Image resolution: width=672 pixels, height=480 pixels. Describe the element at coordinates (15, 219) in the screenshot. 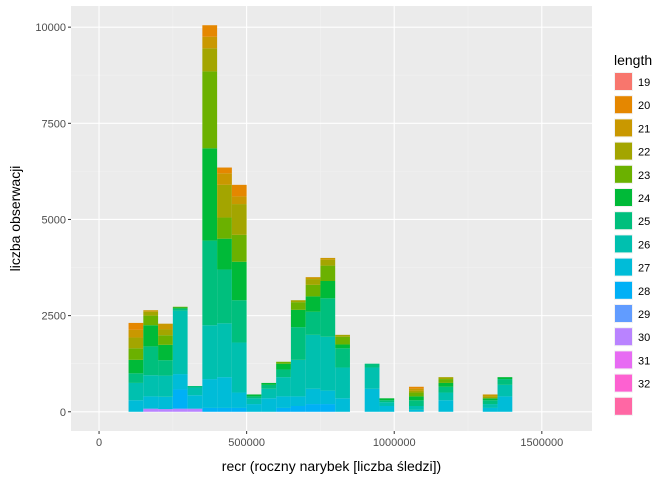

I see `y-axis-title: liczba obserwacji` at that location.